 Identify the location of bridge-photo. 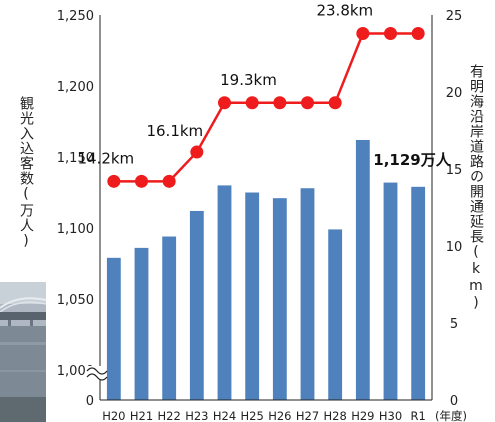
(23, 352).